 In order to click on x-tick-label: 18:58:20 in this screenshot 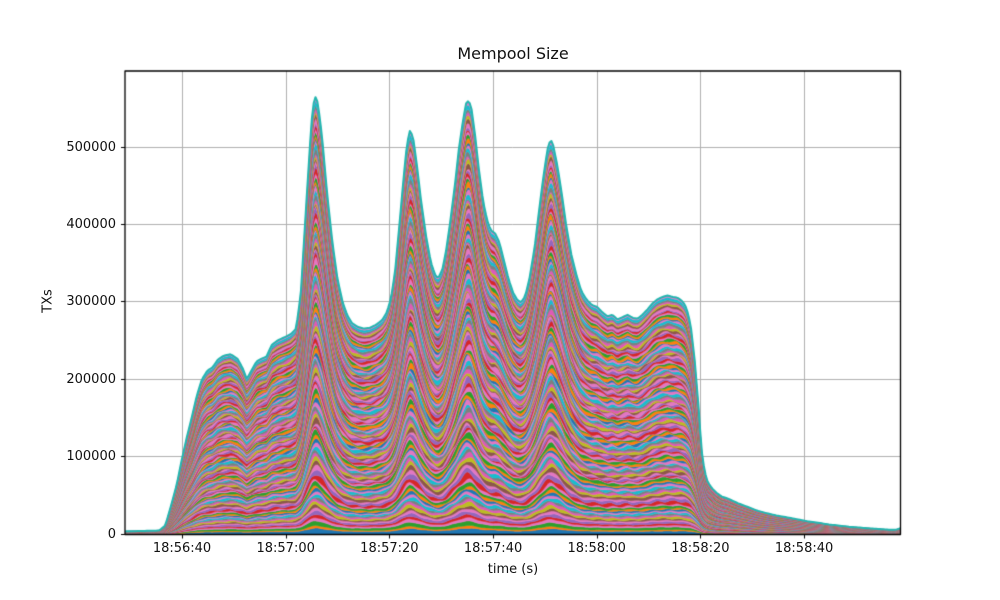, I will do `click(700, 548)`.